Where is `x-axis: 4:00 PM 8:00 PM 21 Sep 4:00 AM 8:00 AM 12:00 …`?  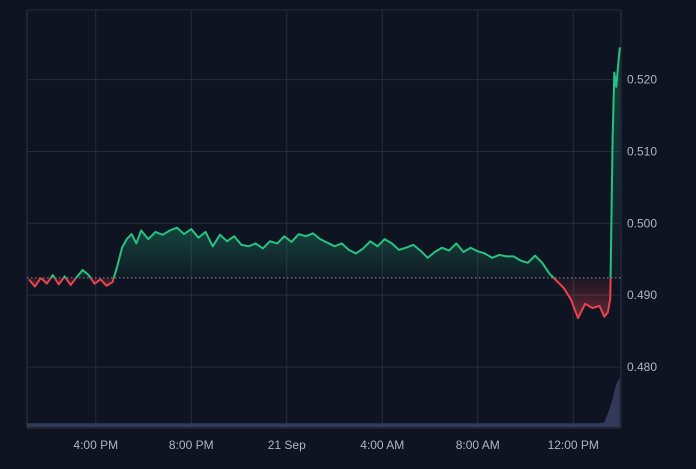
x-axis: 4:00 PM 8:00 PM 21 Sep 4:00 AM 8:00 AM 12:00 … is located at coordinates (336, 445).